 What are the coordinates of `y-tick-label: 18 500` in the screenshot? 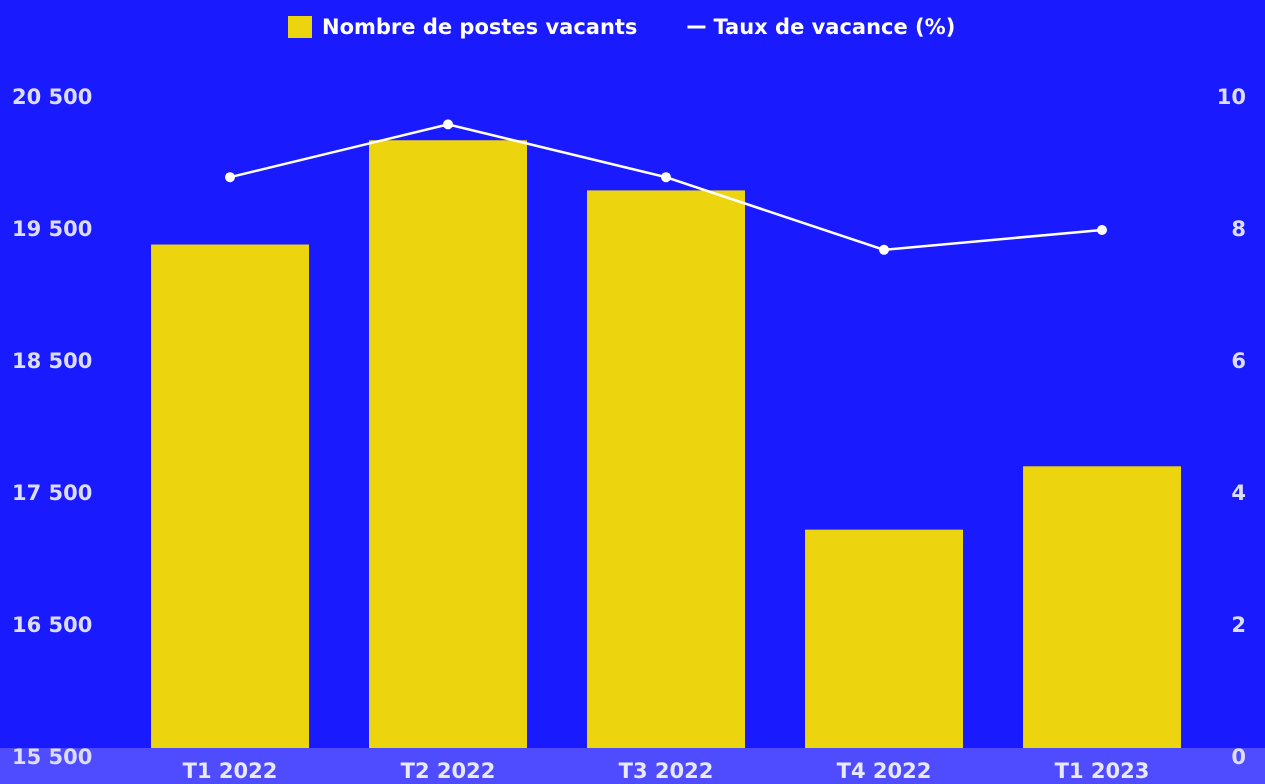 It's located at (52, 361).